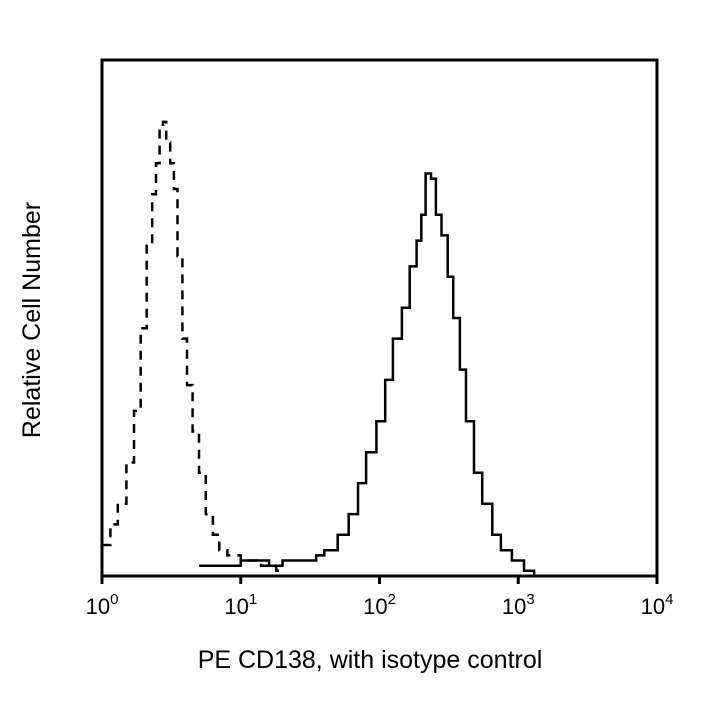 Image resolution: width=720 pixels, height=720 pixels. Describe the element at coordinates (530, 599) in the screenshot. I see `x-tick-label-exponent: 3` at that location.